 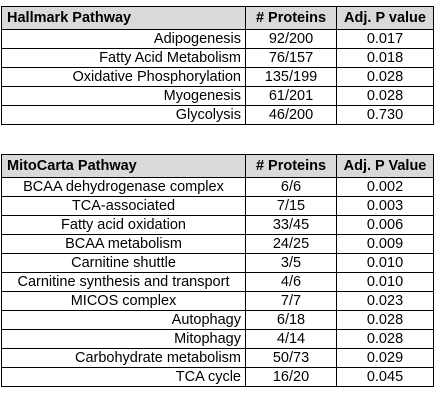 What do you see at coordinates (385, 187) in the screenshot?
I see `pvalue-cell: 0.002` at bounding box center [385, 187].